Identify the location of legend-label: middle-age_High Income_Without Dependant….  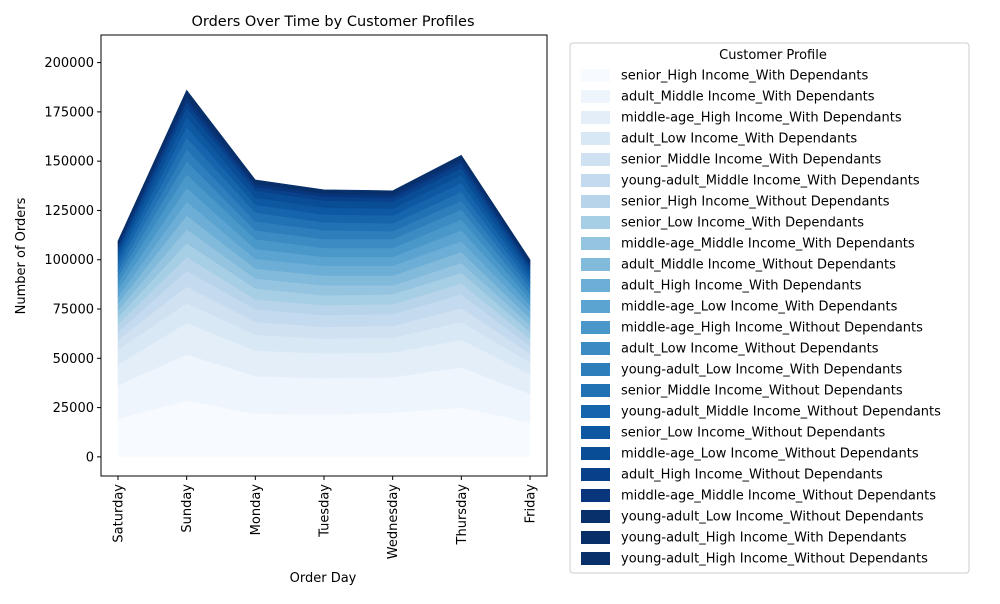
(772, 328).